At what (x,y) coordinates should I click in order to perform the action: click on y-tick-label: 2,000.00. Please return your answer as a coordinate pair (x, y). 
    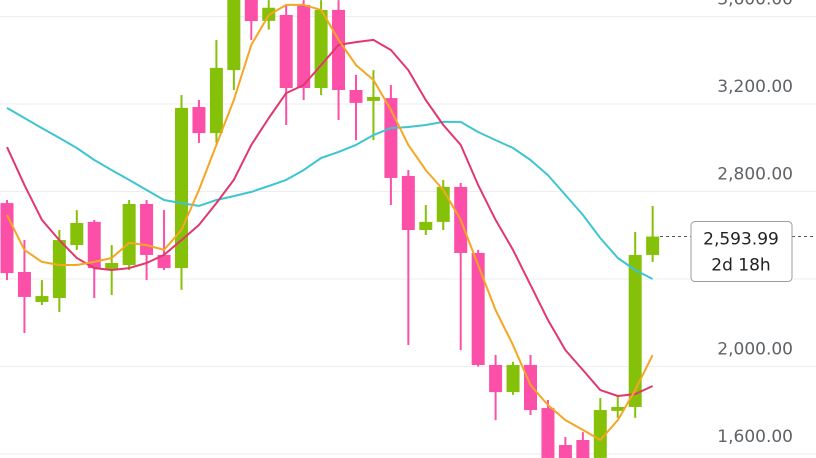
    Looking at the image, I should click on (755, 349).